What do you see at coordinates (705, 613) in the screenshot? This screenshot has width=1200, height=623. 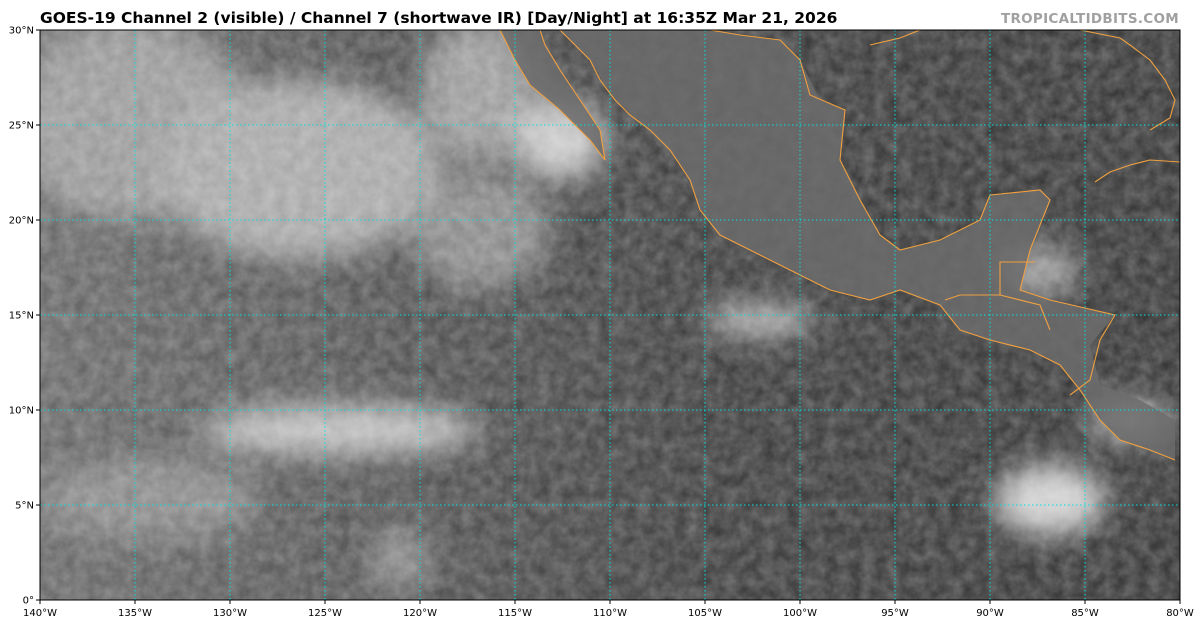 I see `x-tick-label: 105°W` at bounding box center [705, 613].